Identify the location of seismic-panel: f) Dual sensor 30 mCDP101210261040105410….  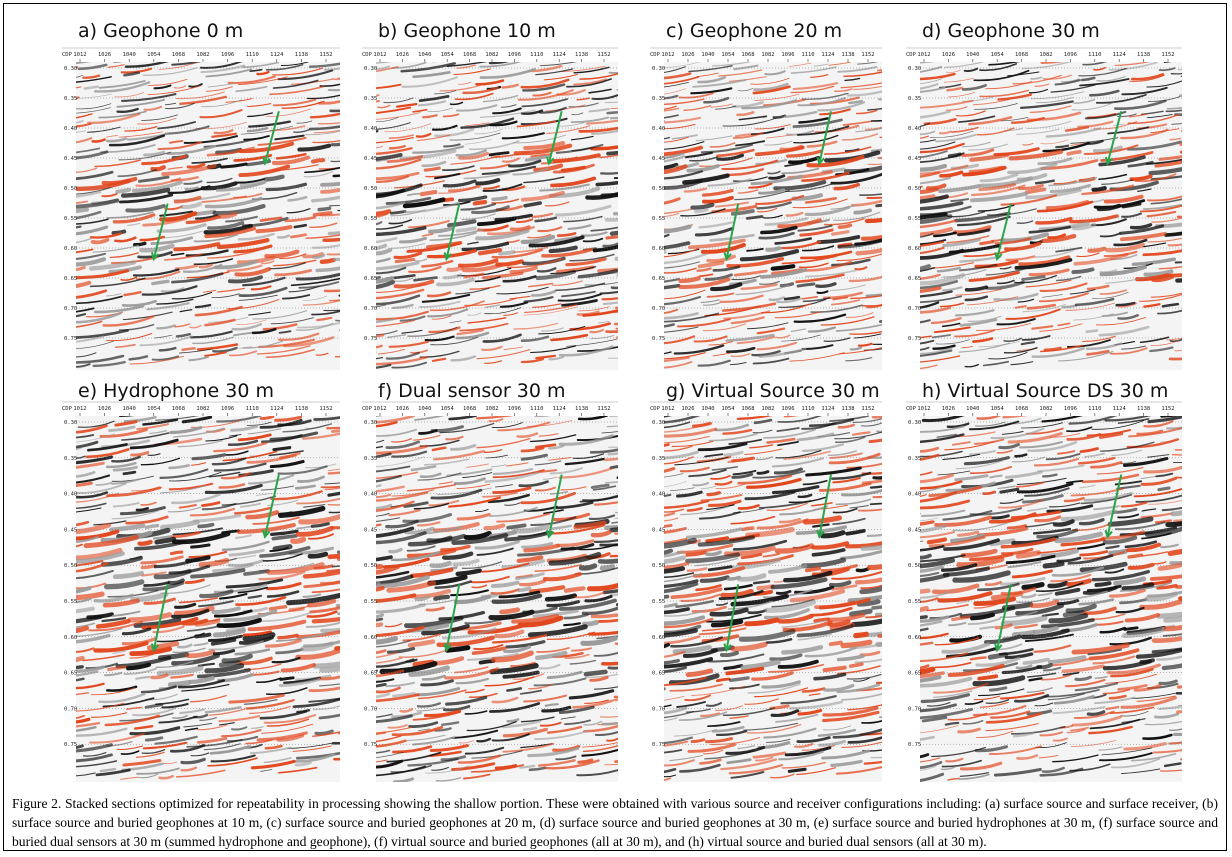
(513, 581).